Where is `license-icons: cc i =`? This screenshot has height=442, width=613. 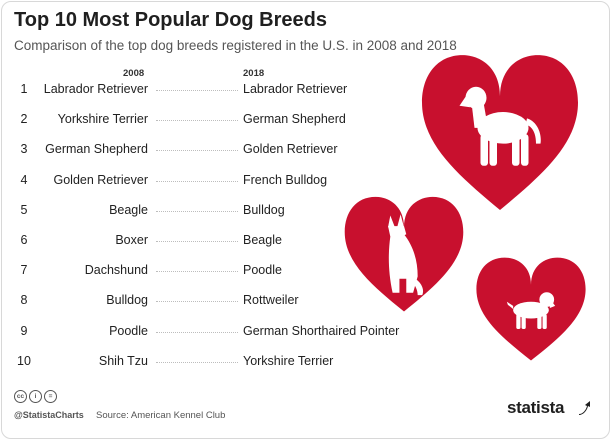 license-icons: cc i = is located at coordinates (35, 396).